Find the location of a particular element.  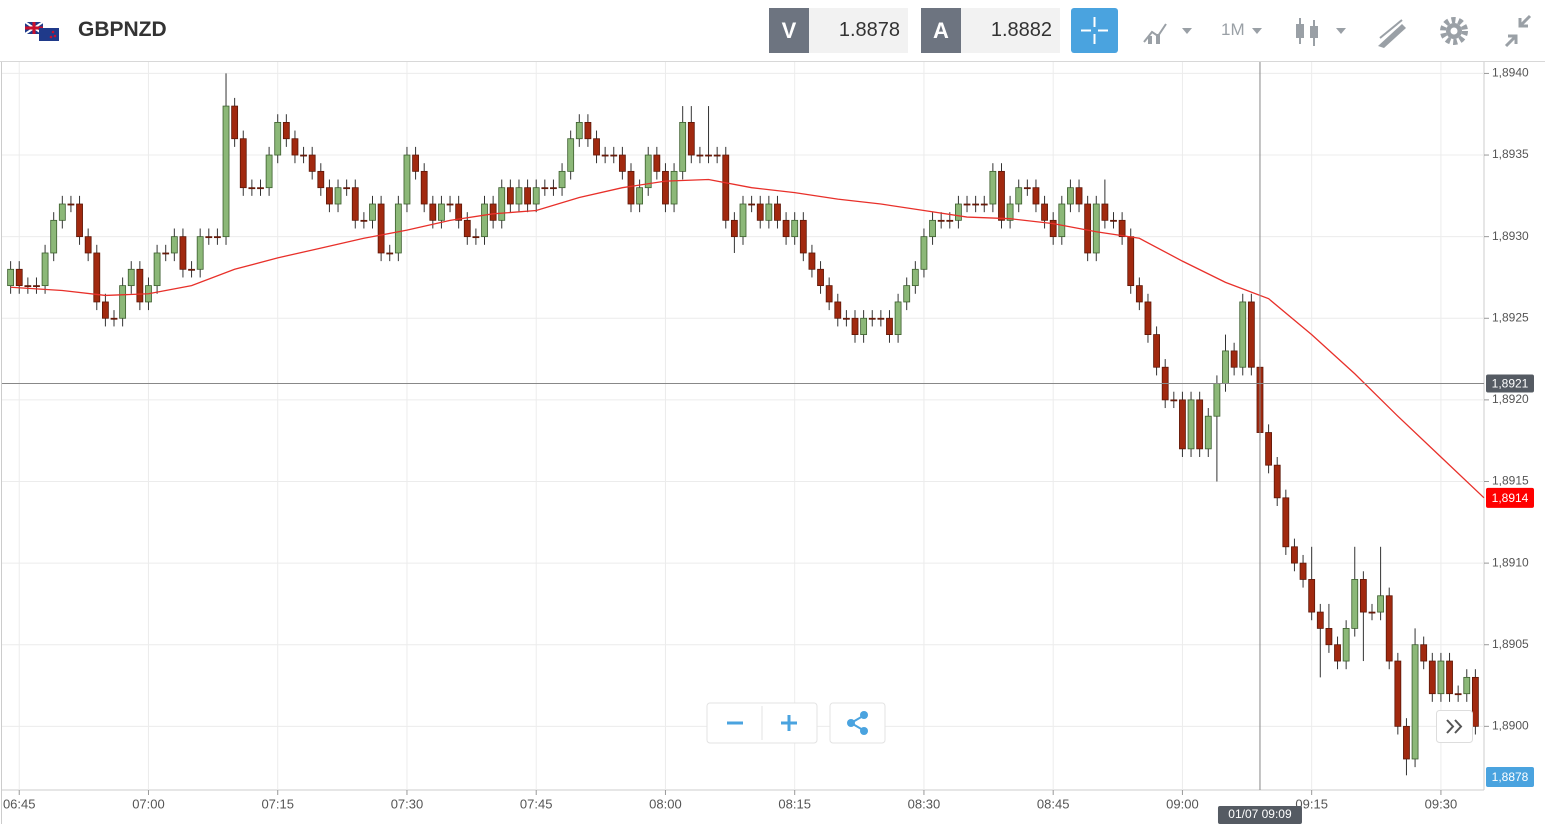

timeframe-arrow is located at coordinates (1260, 30).